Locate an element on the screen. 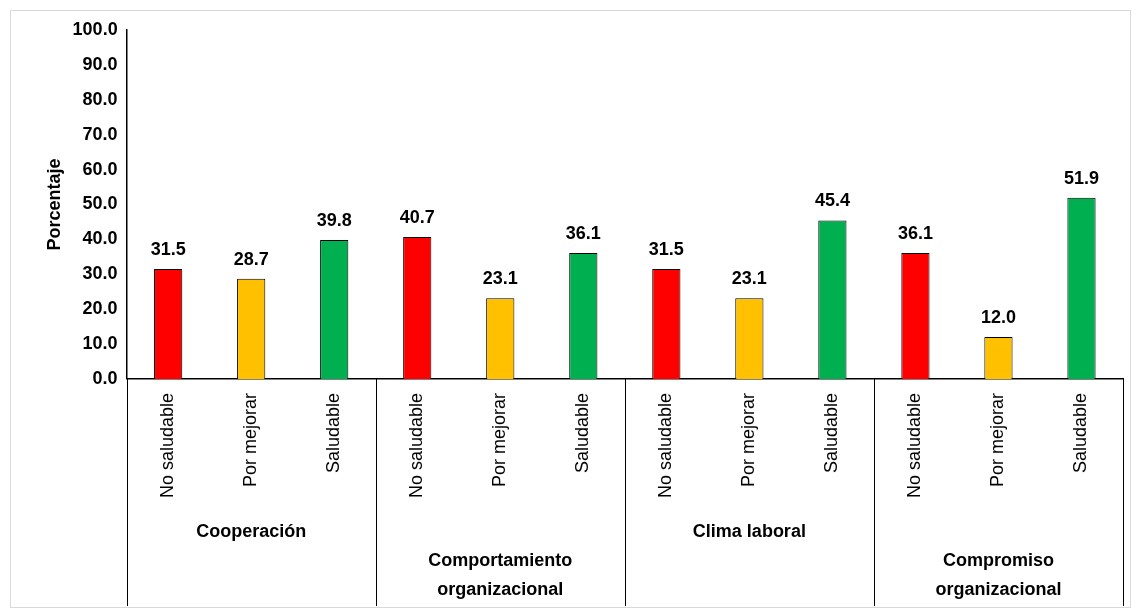  y-tick-label: 40.0 is located at coordinates (100, 238).